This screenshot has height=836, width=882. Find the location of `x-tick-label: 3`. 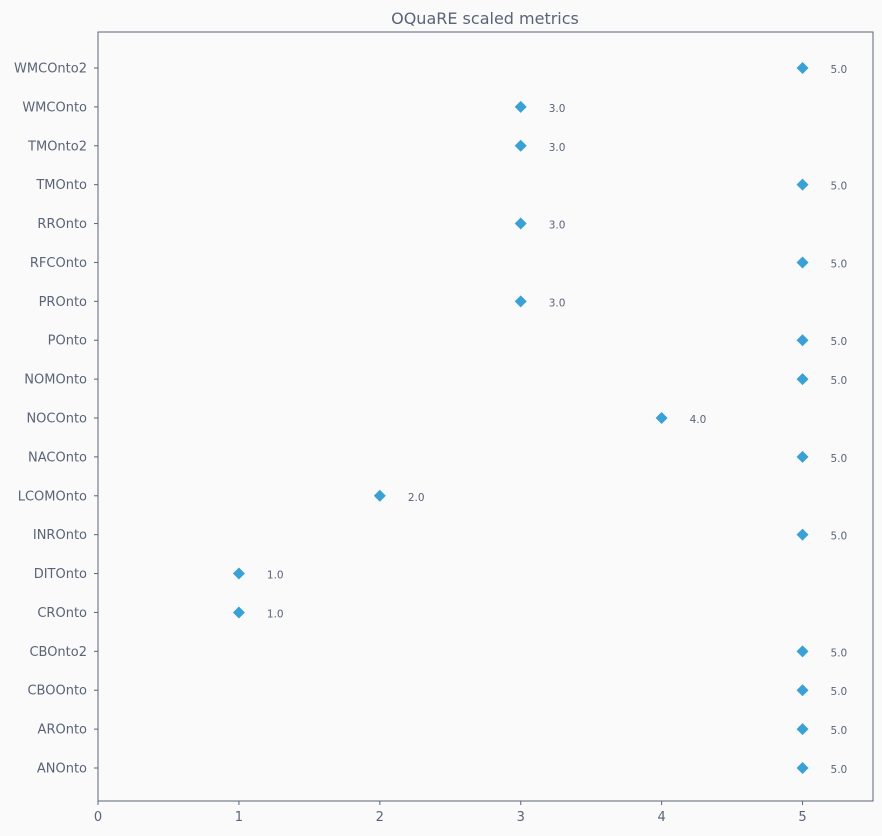

x-tick-label: 3 is located at coordinates (521, 817).